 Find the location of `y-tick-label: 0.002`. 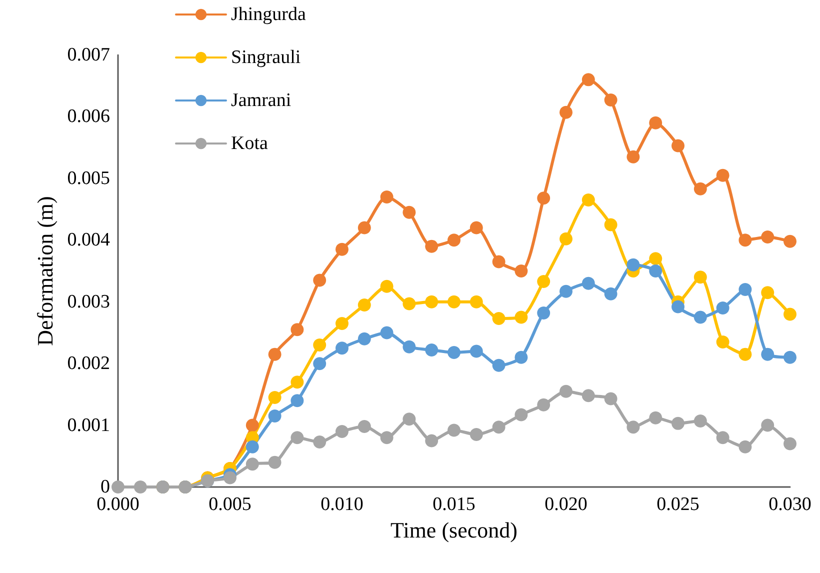

y-tick-label: 0.002 is located at coordinates (88, 363).